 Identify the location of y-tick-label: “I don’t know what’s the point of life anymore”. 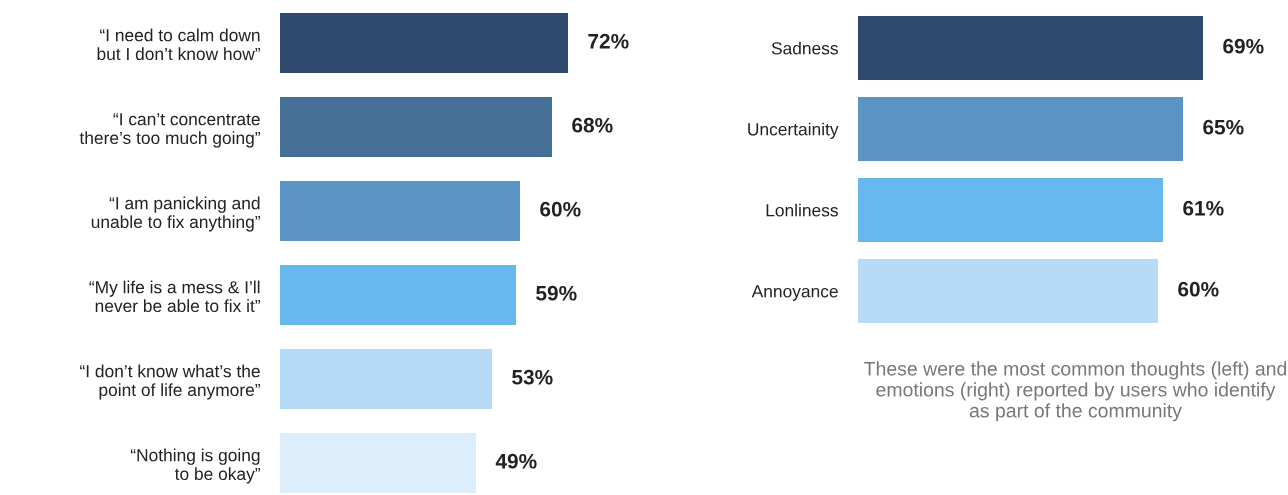
(170, 382).